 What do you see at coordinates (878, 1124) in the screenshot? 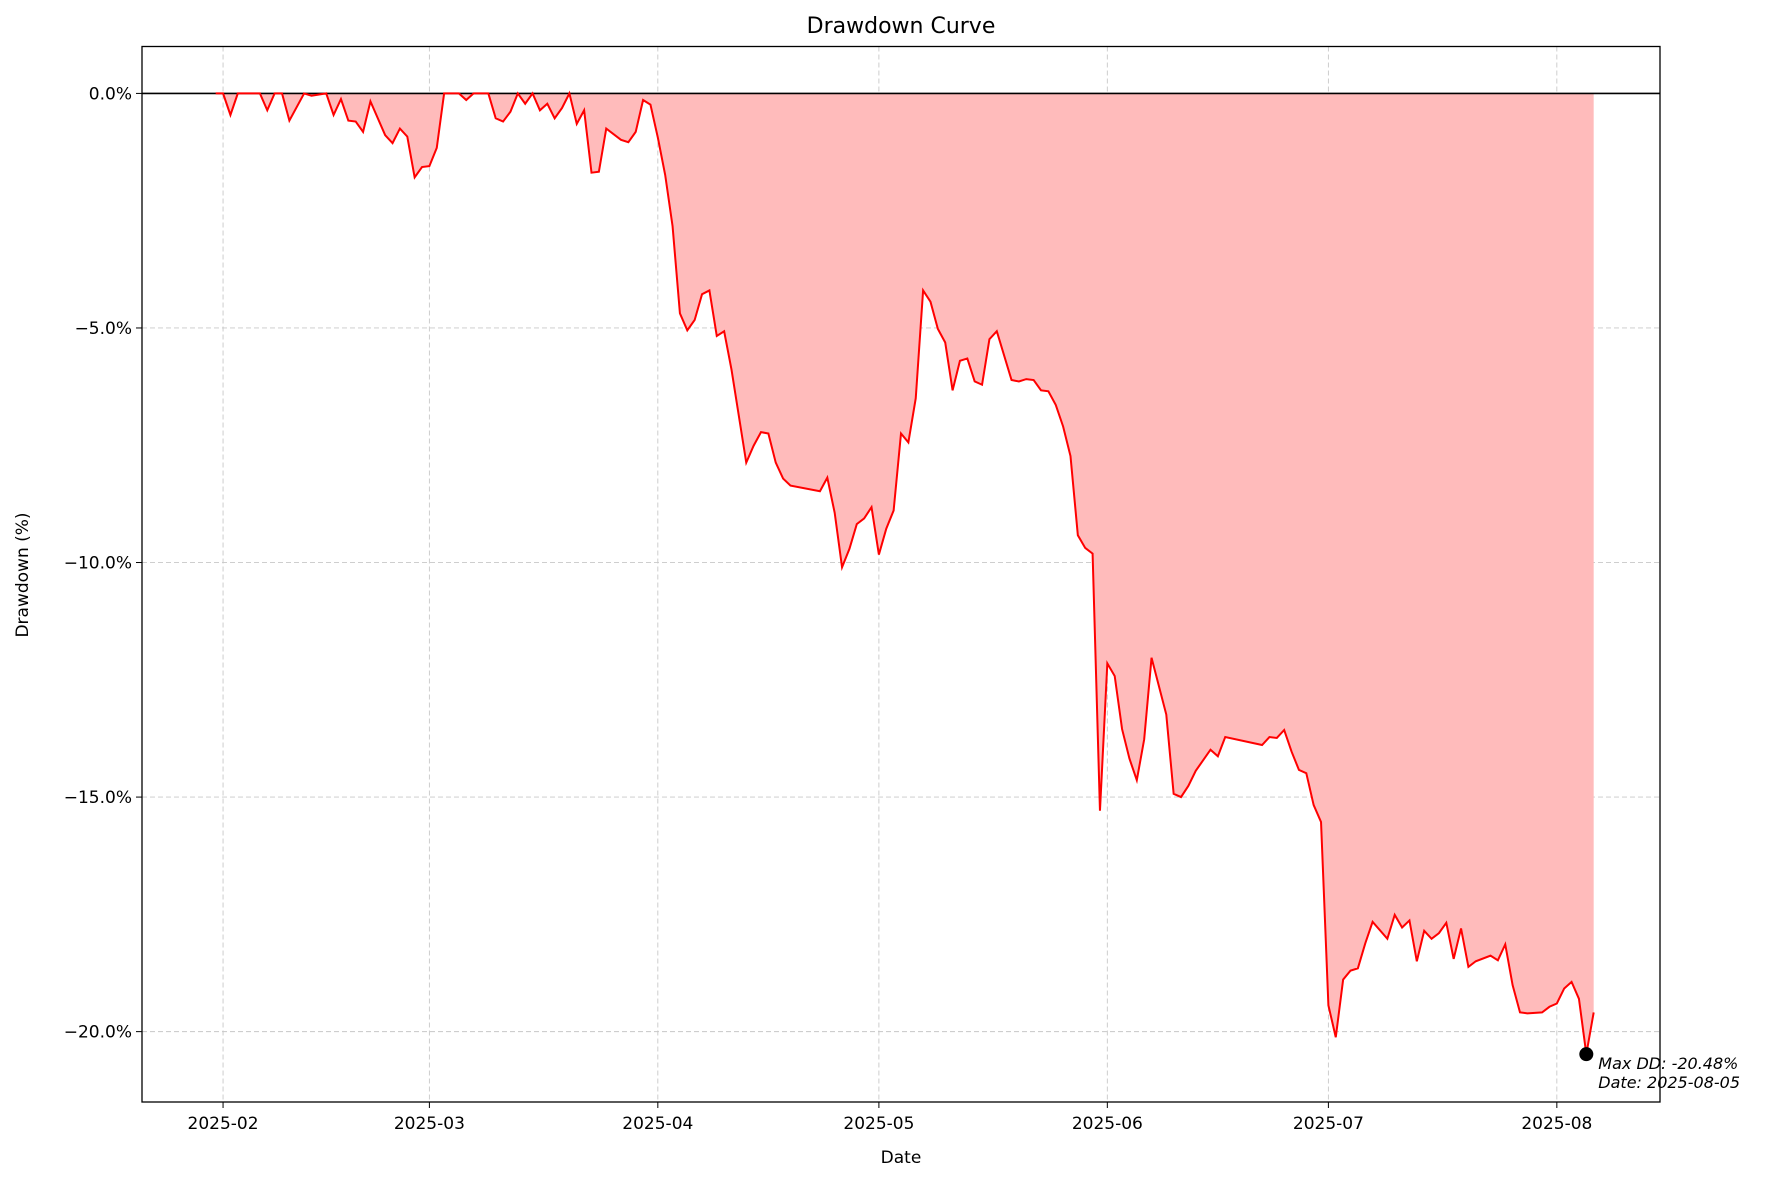
I see `x-tick-label: 2025-05` at bounding box center [878, 1124].